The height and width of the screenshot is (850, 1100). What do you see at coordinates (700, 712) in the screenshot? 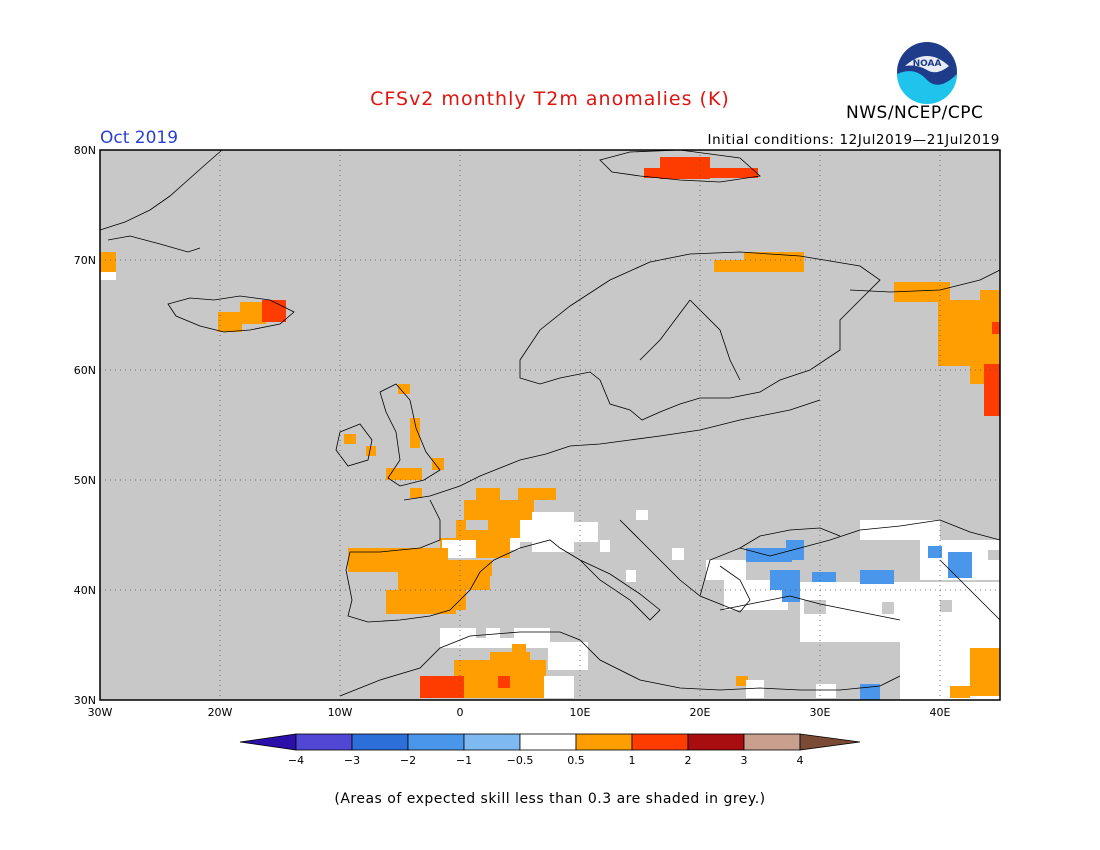
I see `lon-tick-label: 20E` at bounding box center [700, 712].